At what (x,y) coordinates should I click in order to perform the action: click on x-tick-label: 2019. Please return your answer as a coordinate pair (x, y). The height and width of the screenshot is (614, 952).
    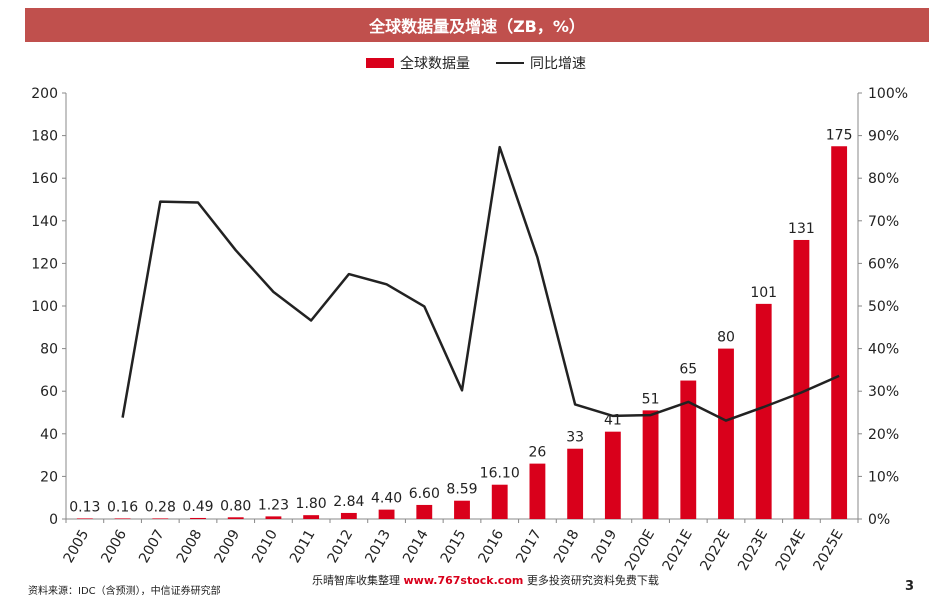
    Looking at the image, I should click on (605, 546).